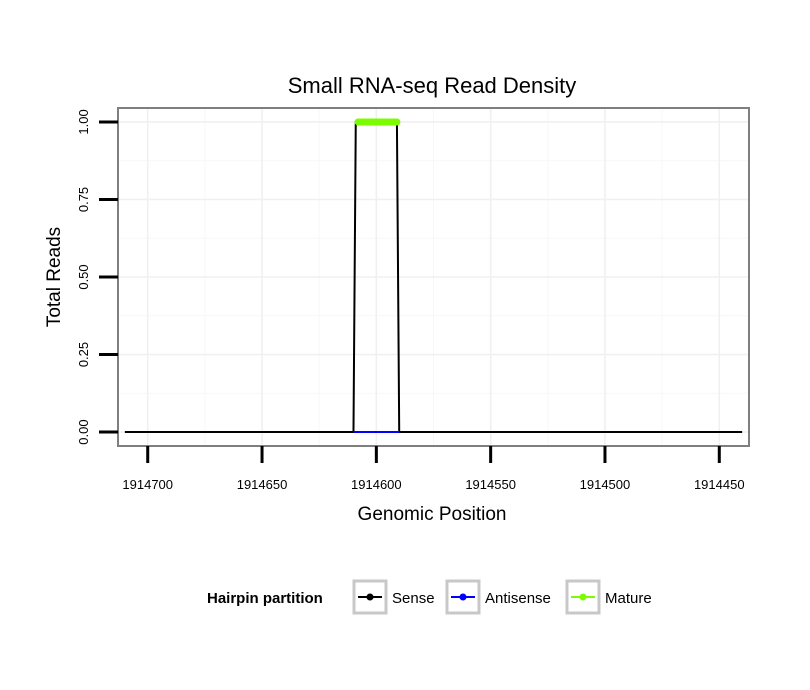 This screenshot has height=690, width=810. I want to click on y-tick-label: 1.00, so click(83, 121).